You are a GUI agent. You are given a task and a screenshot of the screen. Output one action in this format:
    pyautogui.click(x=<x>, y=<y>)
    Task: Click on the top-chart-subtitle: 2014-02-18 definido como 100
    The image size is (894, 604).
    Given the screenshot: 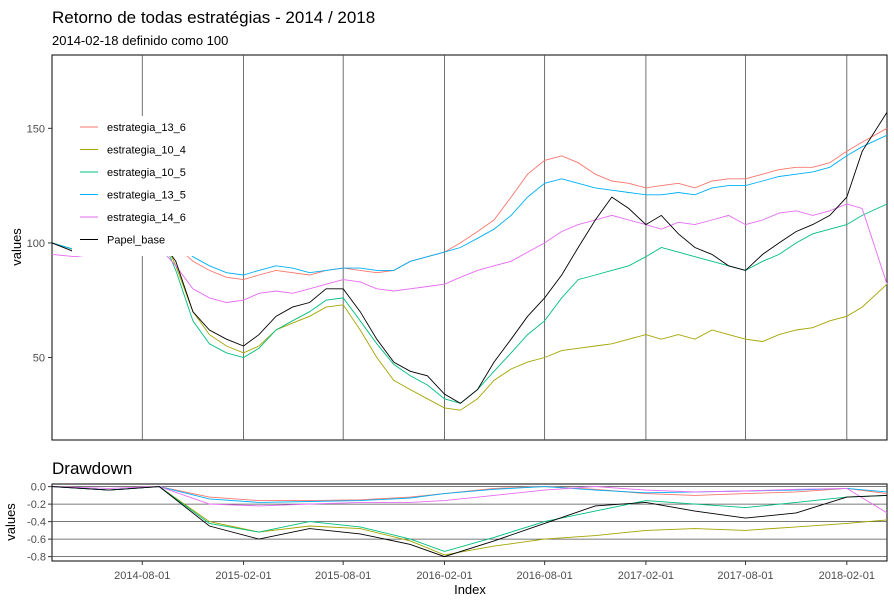 What is the action you would take?
    pyautogui.click(x=140, y=40)
    